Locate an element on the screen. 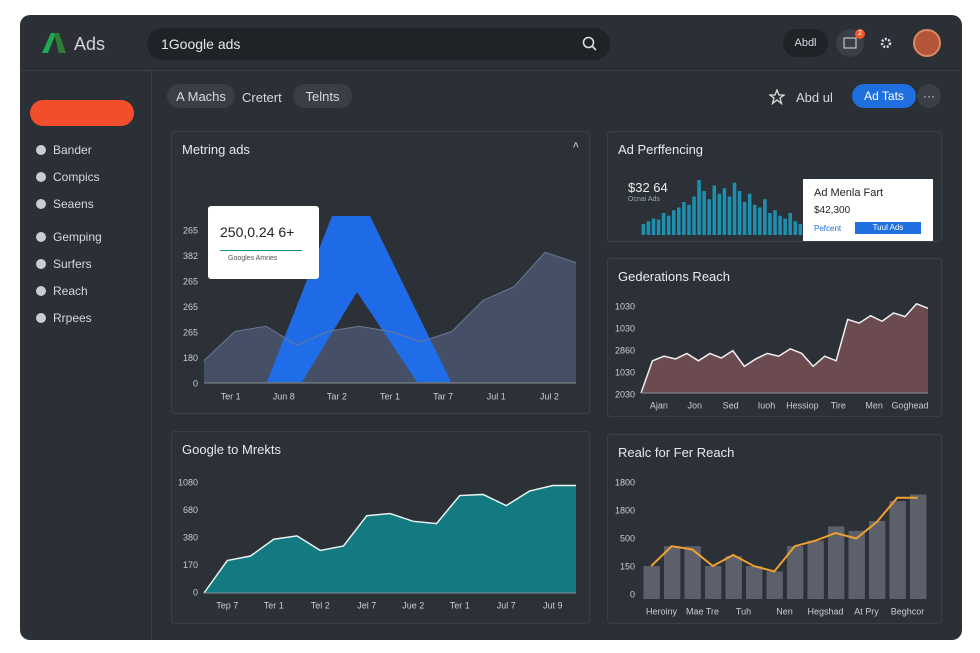  primary-button: Ad Tats is located at coordinates (884, 96).